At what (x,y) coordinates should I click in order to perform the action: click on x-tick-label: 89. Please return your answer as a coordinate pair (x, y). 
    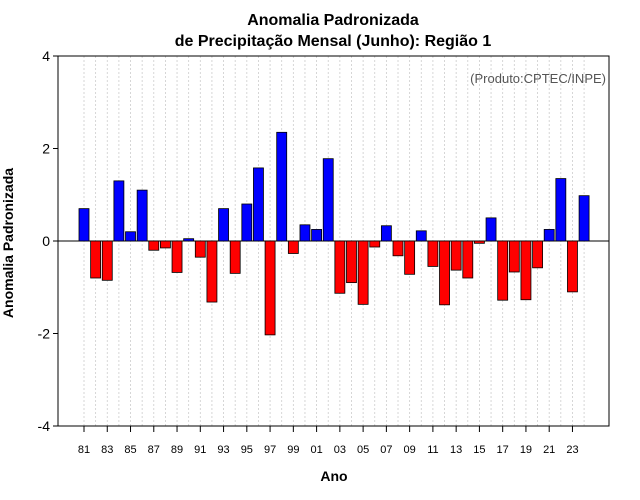
    Looking at the image, I should click on (177, 450).